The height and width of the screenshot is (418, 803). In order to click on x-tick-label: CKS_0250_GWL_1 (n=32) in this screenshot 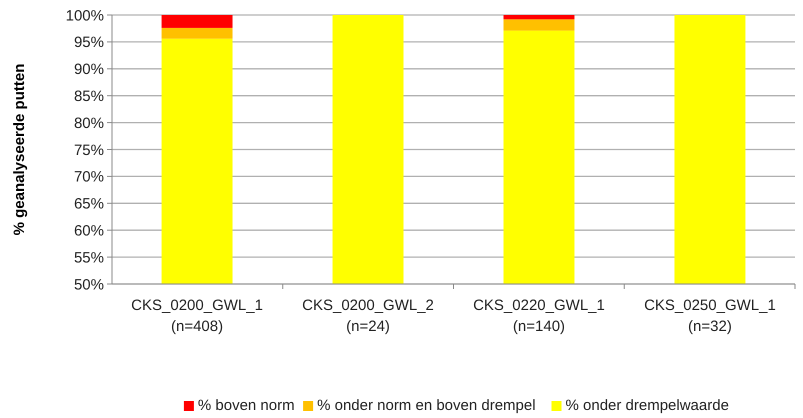, I will do `click(710, 316)`.